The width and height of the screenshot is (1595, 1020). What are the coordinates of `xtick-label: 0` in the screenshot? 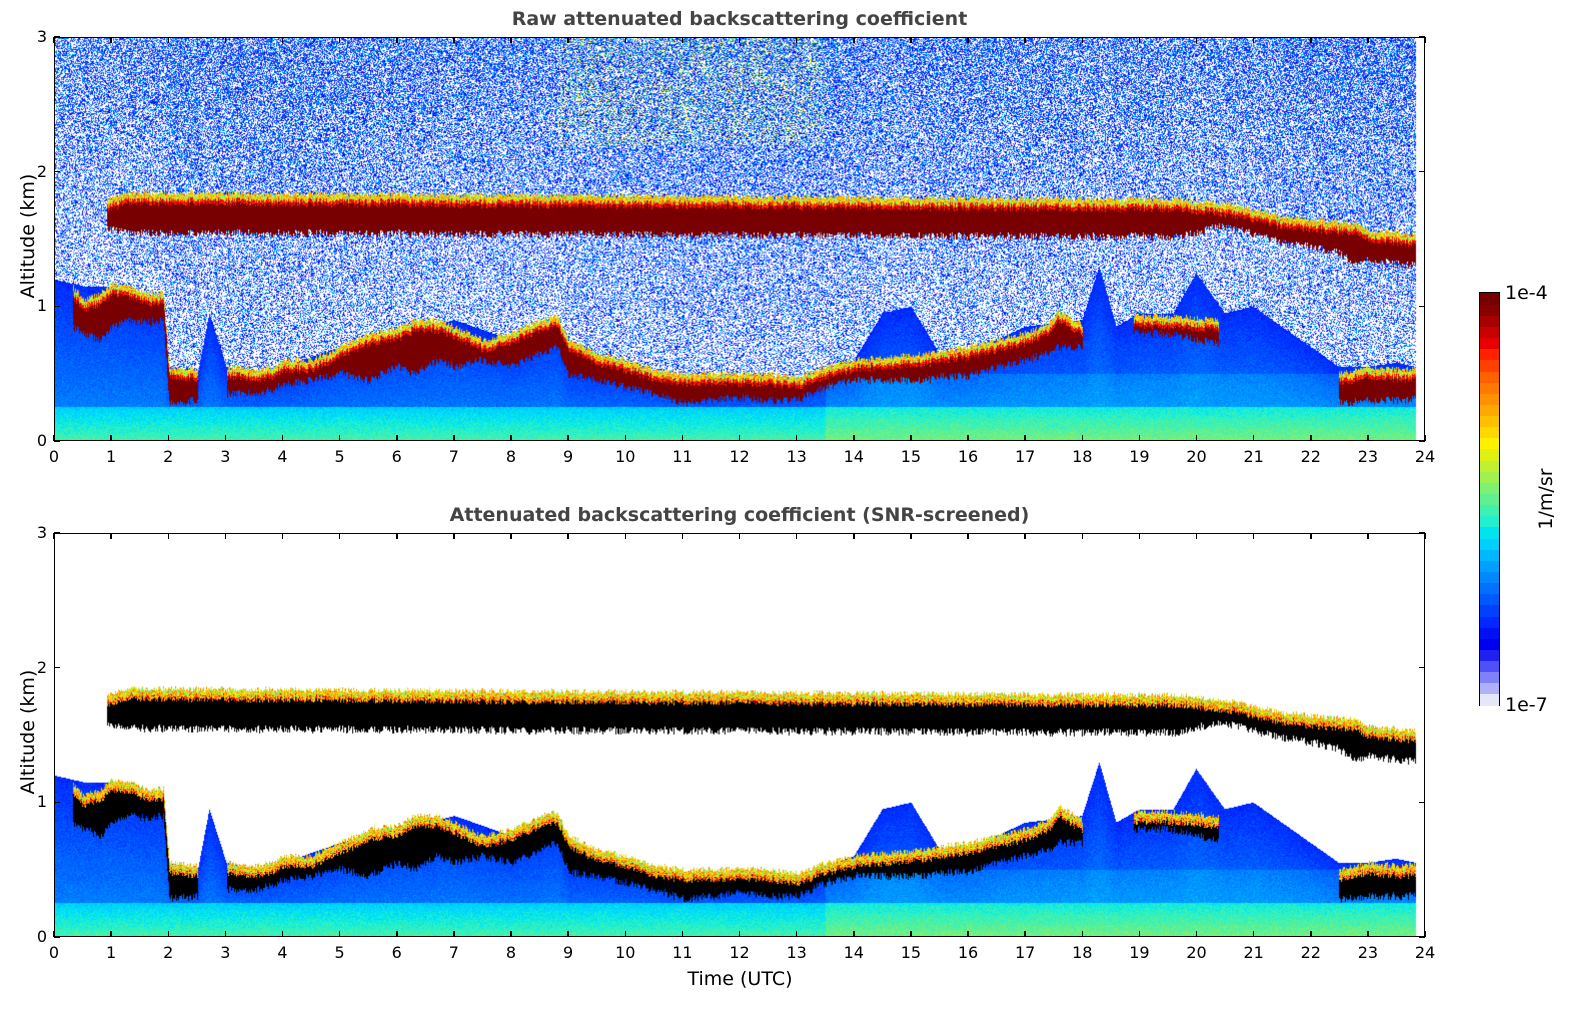 It's located at (54, 952).